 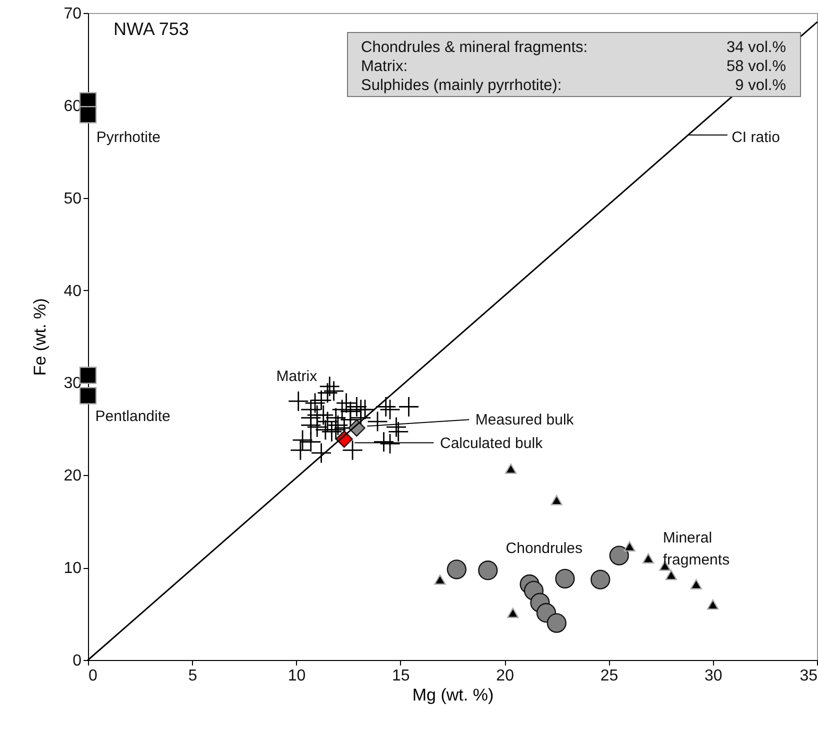 What do you see at coordinates (453, 695) in the screenshot?
I see `x-axis-title: Mg (wt. %)` at bounding box center [453, 695].